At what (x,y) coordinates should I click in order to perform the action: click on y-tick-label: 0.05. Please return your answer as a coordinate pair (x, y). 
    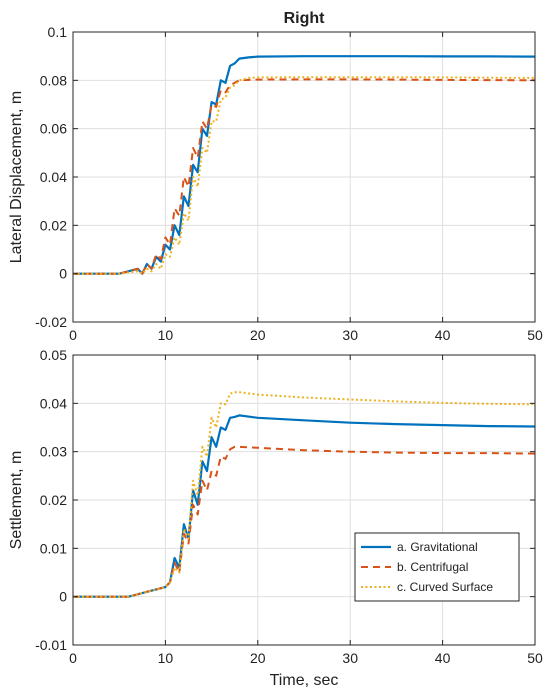
    Looking at the image, I should click on (53, 355).